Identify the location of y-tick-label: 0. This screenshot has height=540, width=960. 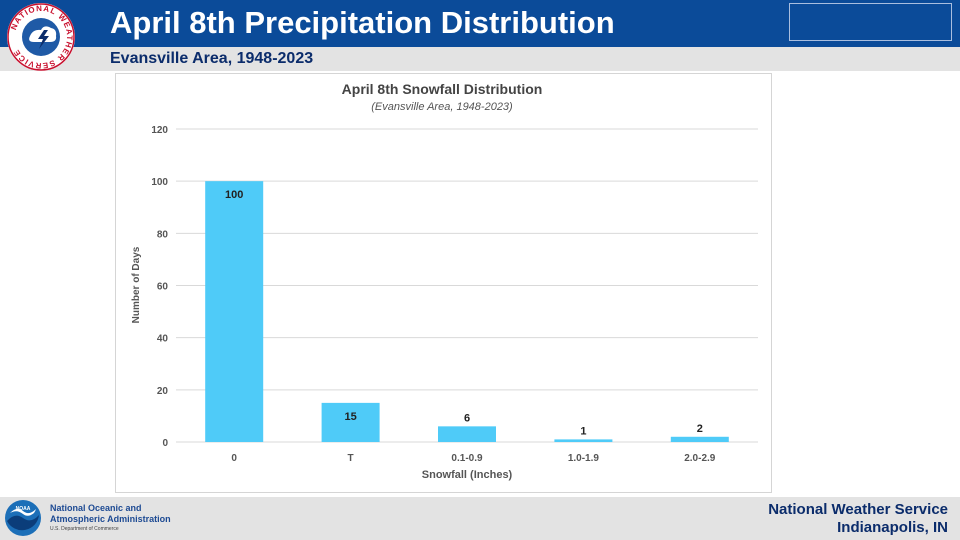
(165, 443).